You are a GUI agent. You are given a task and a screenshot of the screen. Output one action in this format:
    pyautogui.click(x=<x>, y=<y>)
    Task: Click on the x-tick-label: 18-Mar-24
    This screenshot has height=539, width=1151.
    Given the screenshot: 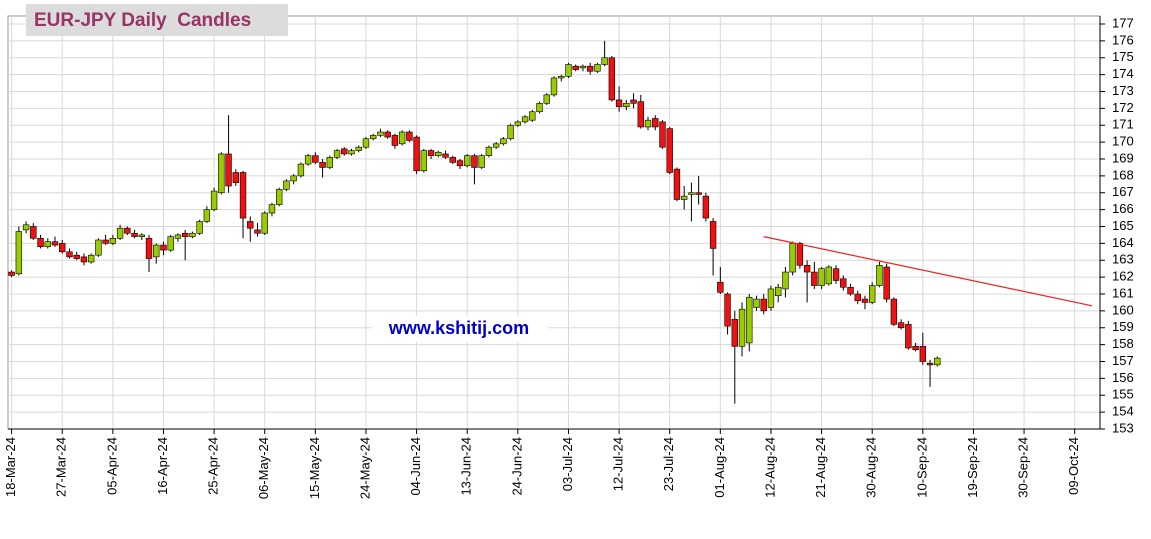 What is the action you would take?
    pyautogui.click(x=10, y=467)
    